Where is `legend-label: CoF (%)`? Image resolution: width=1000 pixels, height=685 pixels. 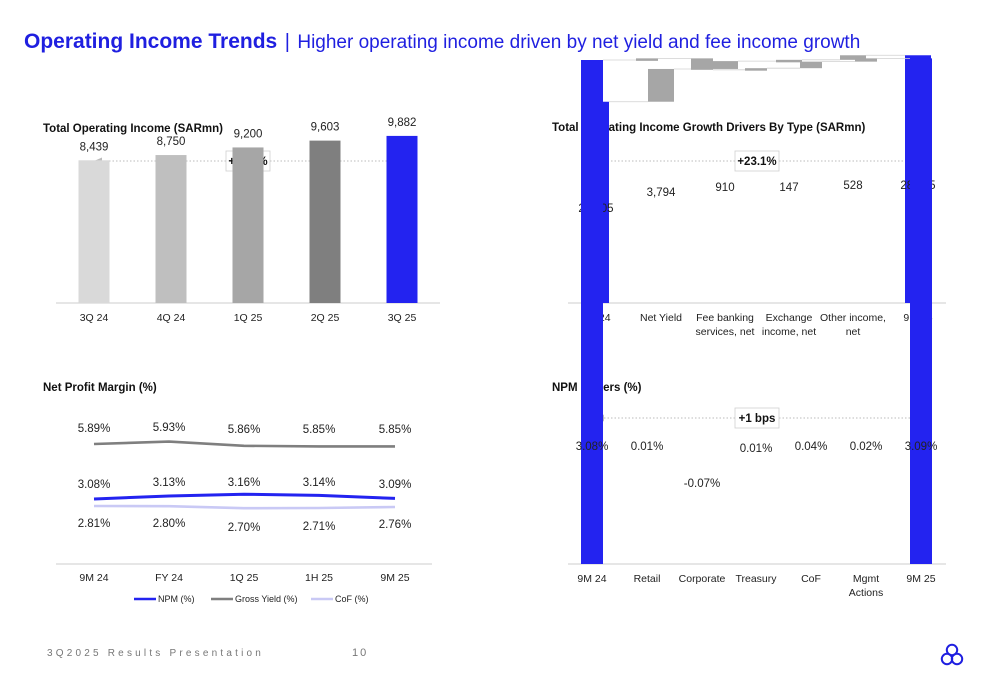 legend-label: CoF (%) is located at coordinates (352, 599).